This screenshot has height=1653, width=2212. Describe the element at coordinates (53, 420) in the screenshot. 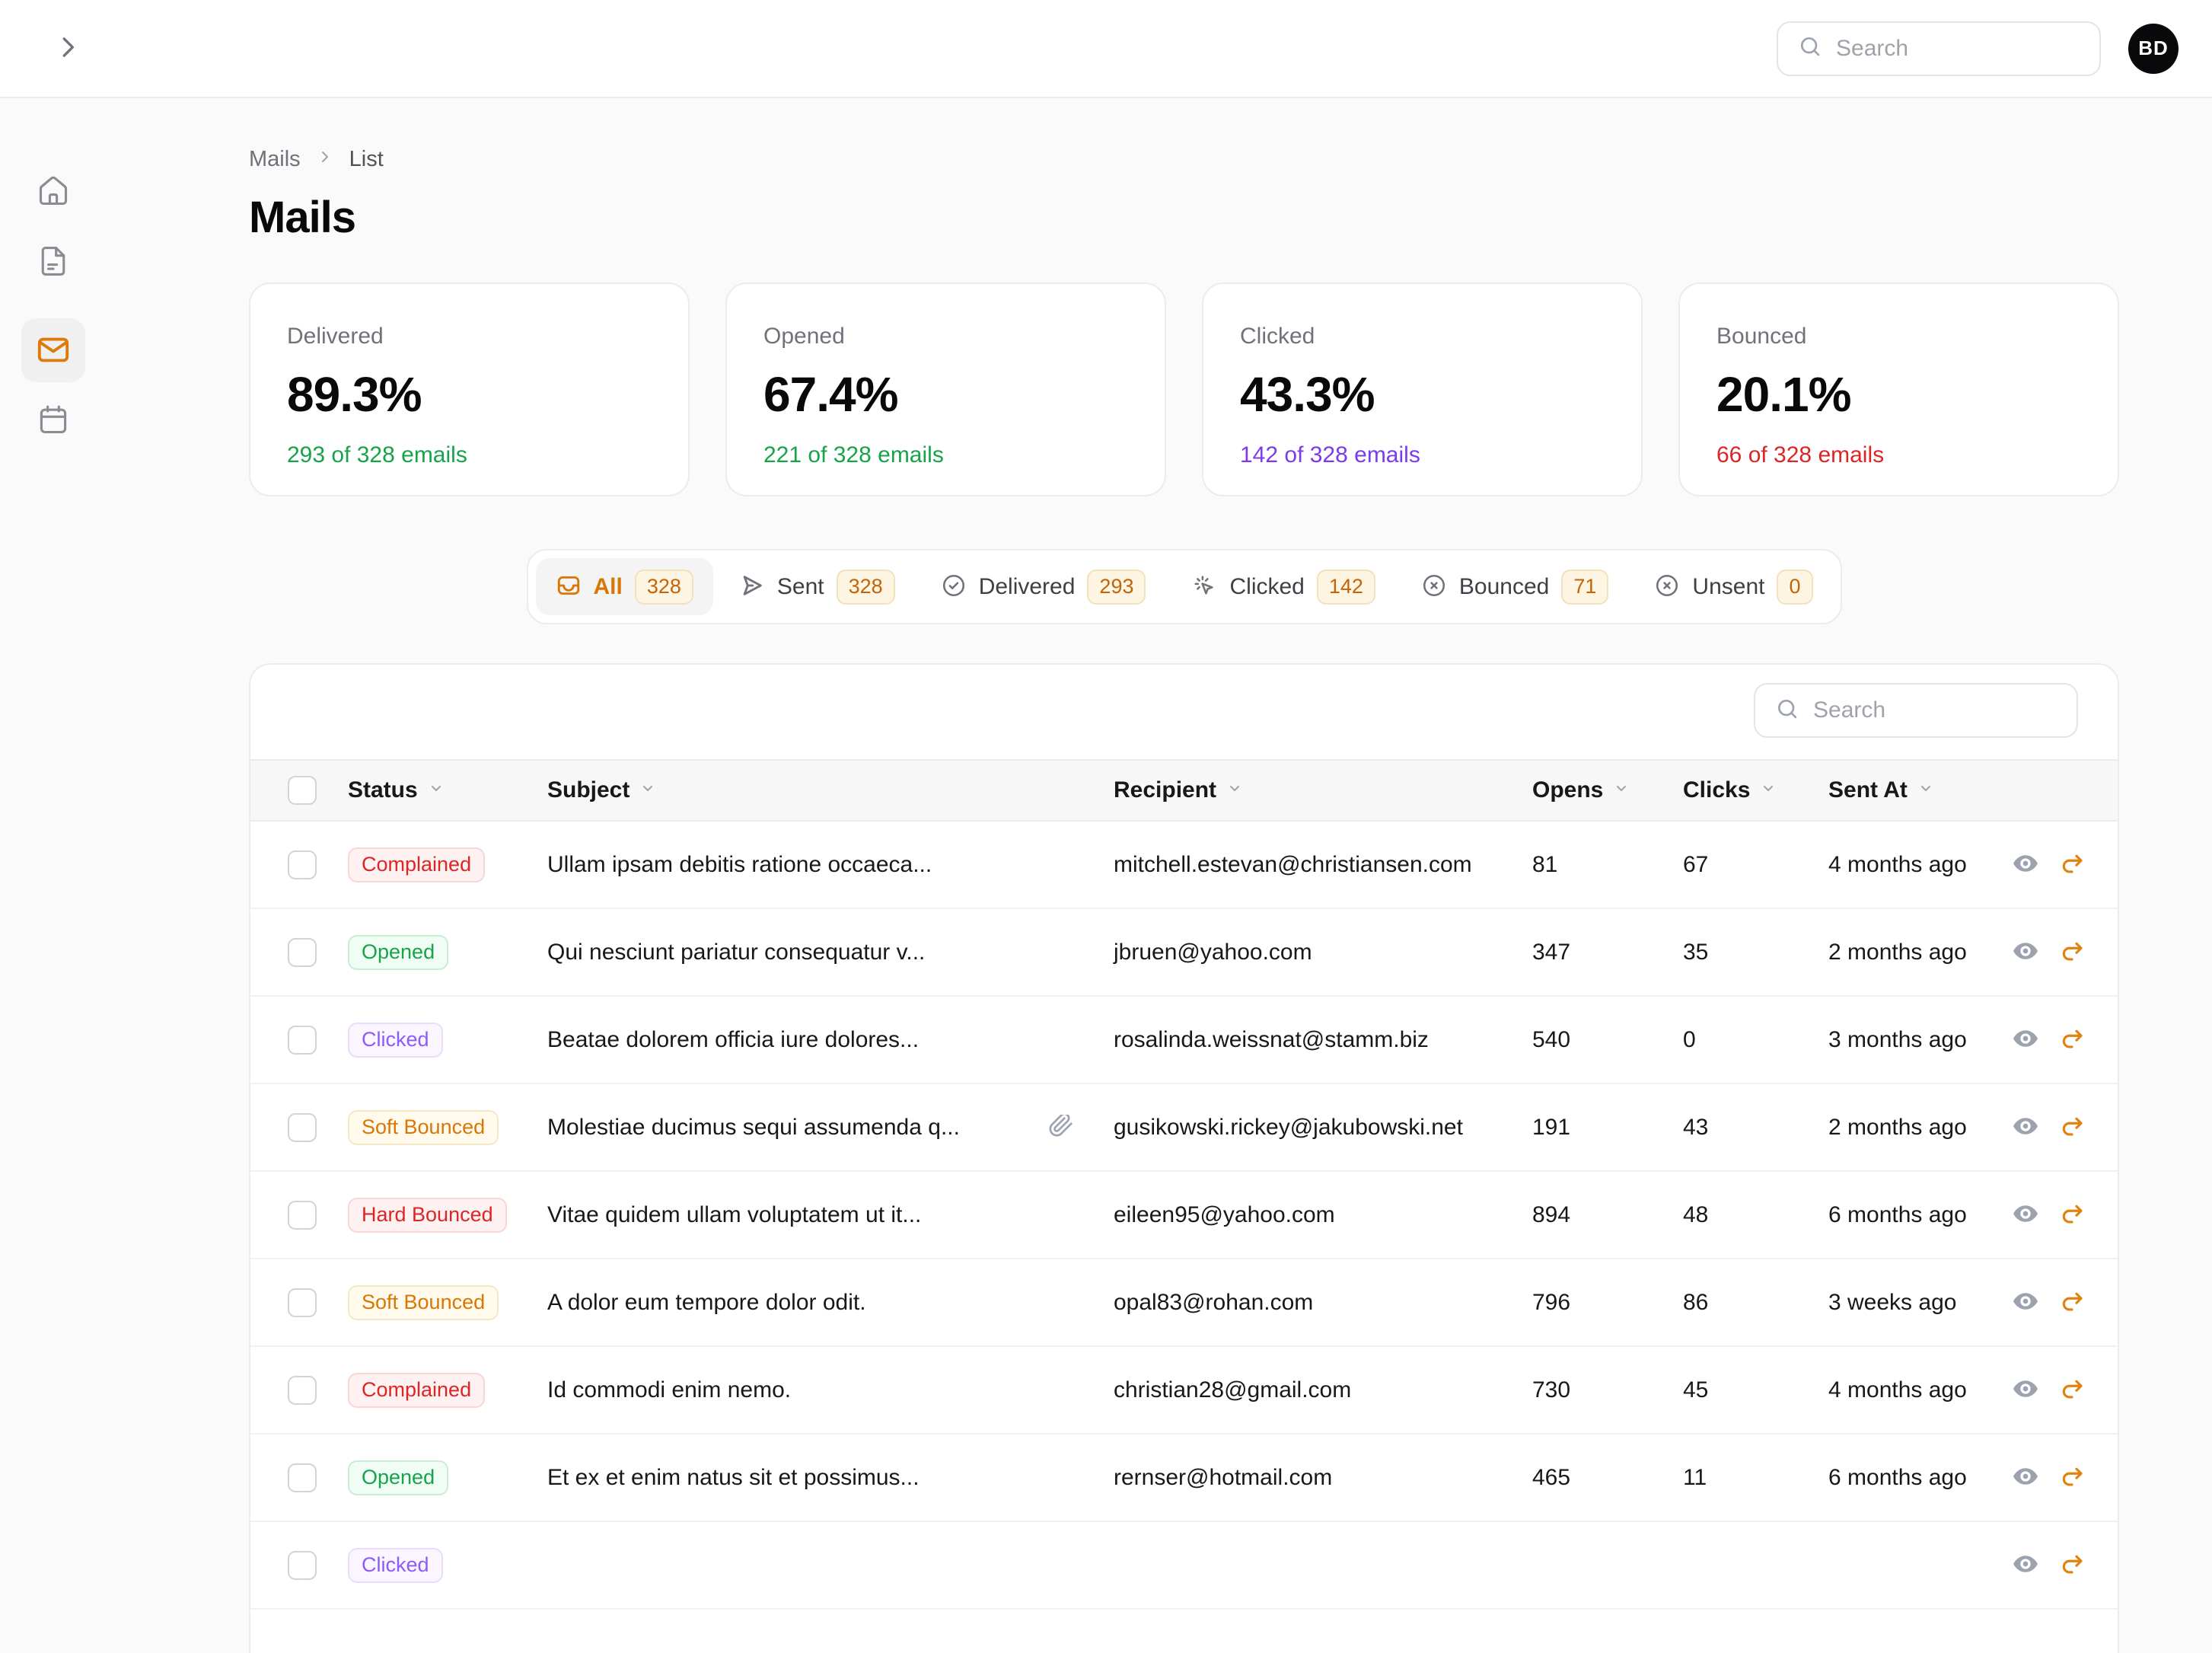

I see `sidebar-item-calendar` at that location.